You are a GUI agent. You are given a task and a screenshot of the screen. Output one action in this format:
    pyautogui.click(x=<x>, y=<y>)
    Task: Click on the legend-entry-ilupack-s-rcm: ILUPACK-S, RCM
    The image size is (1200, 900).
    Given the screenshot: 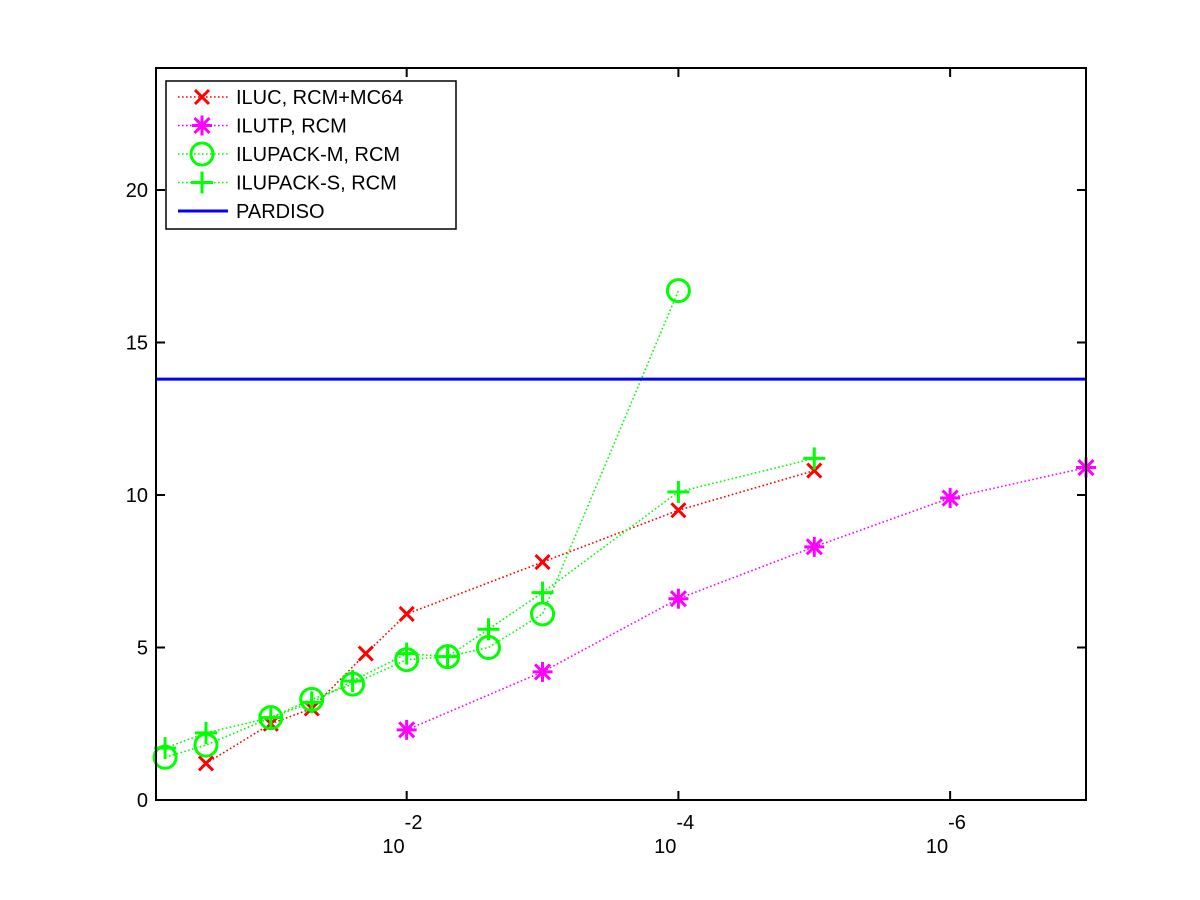 What is the action you would take?
    pyautogui.click(x=287, y=183)
    